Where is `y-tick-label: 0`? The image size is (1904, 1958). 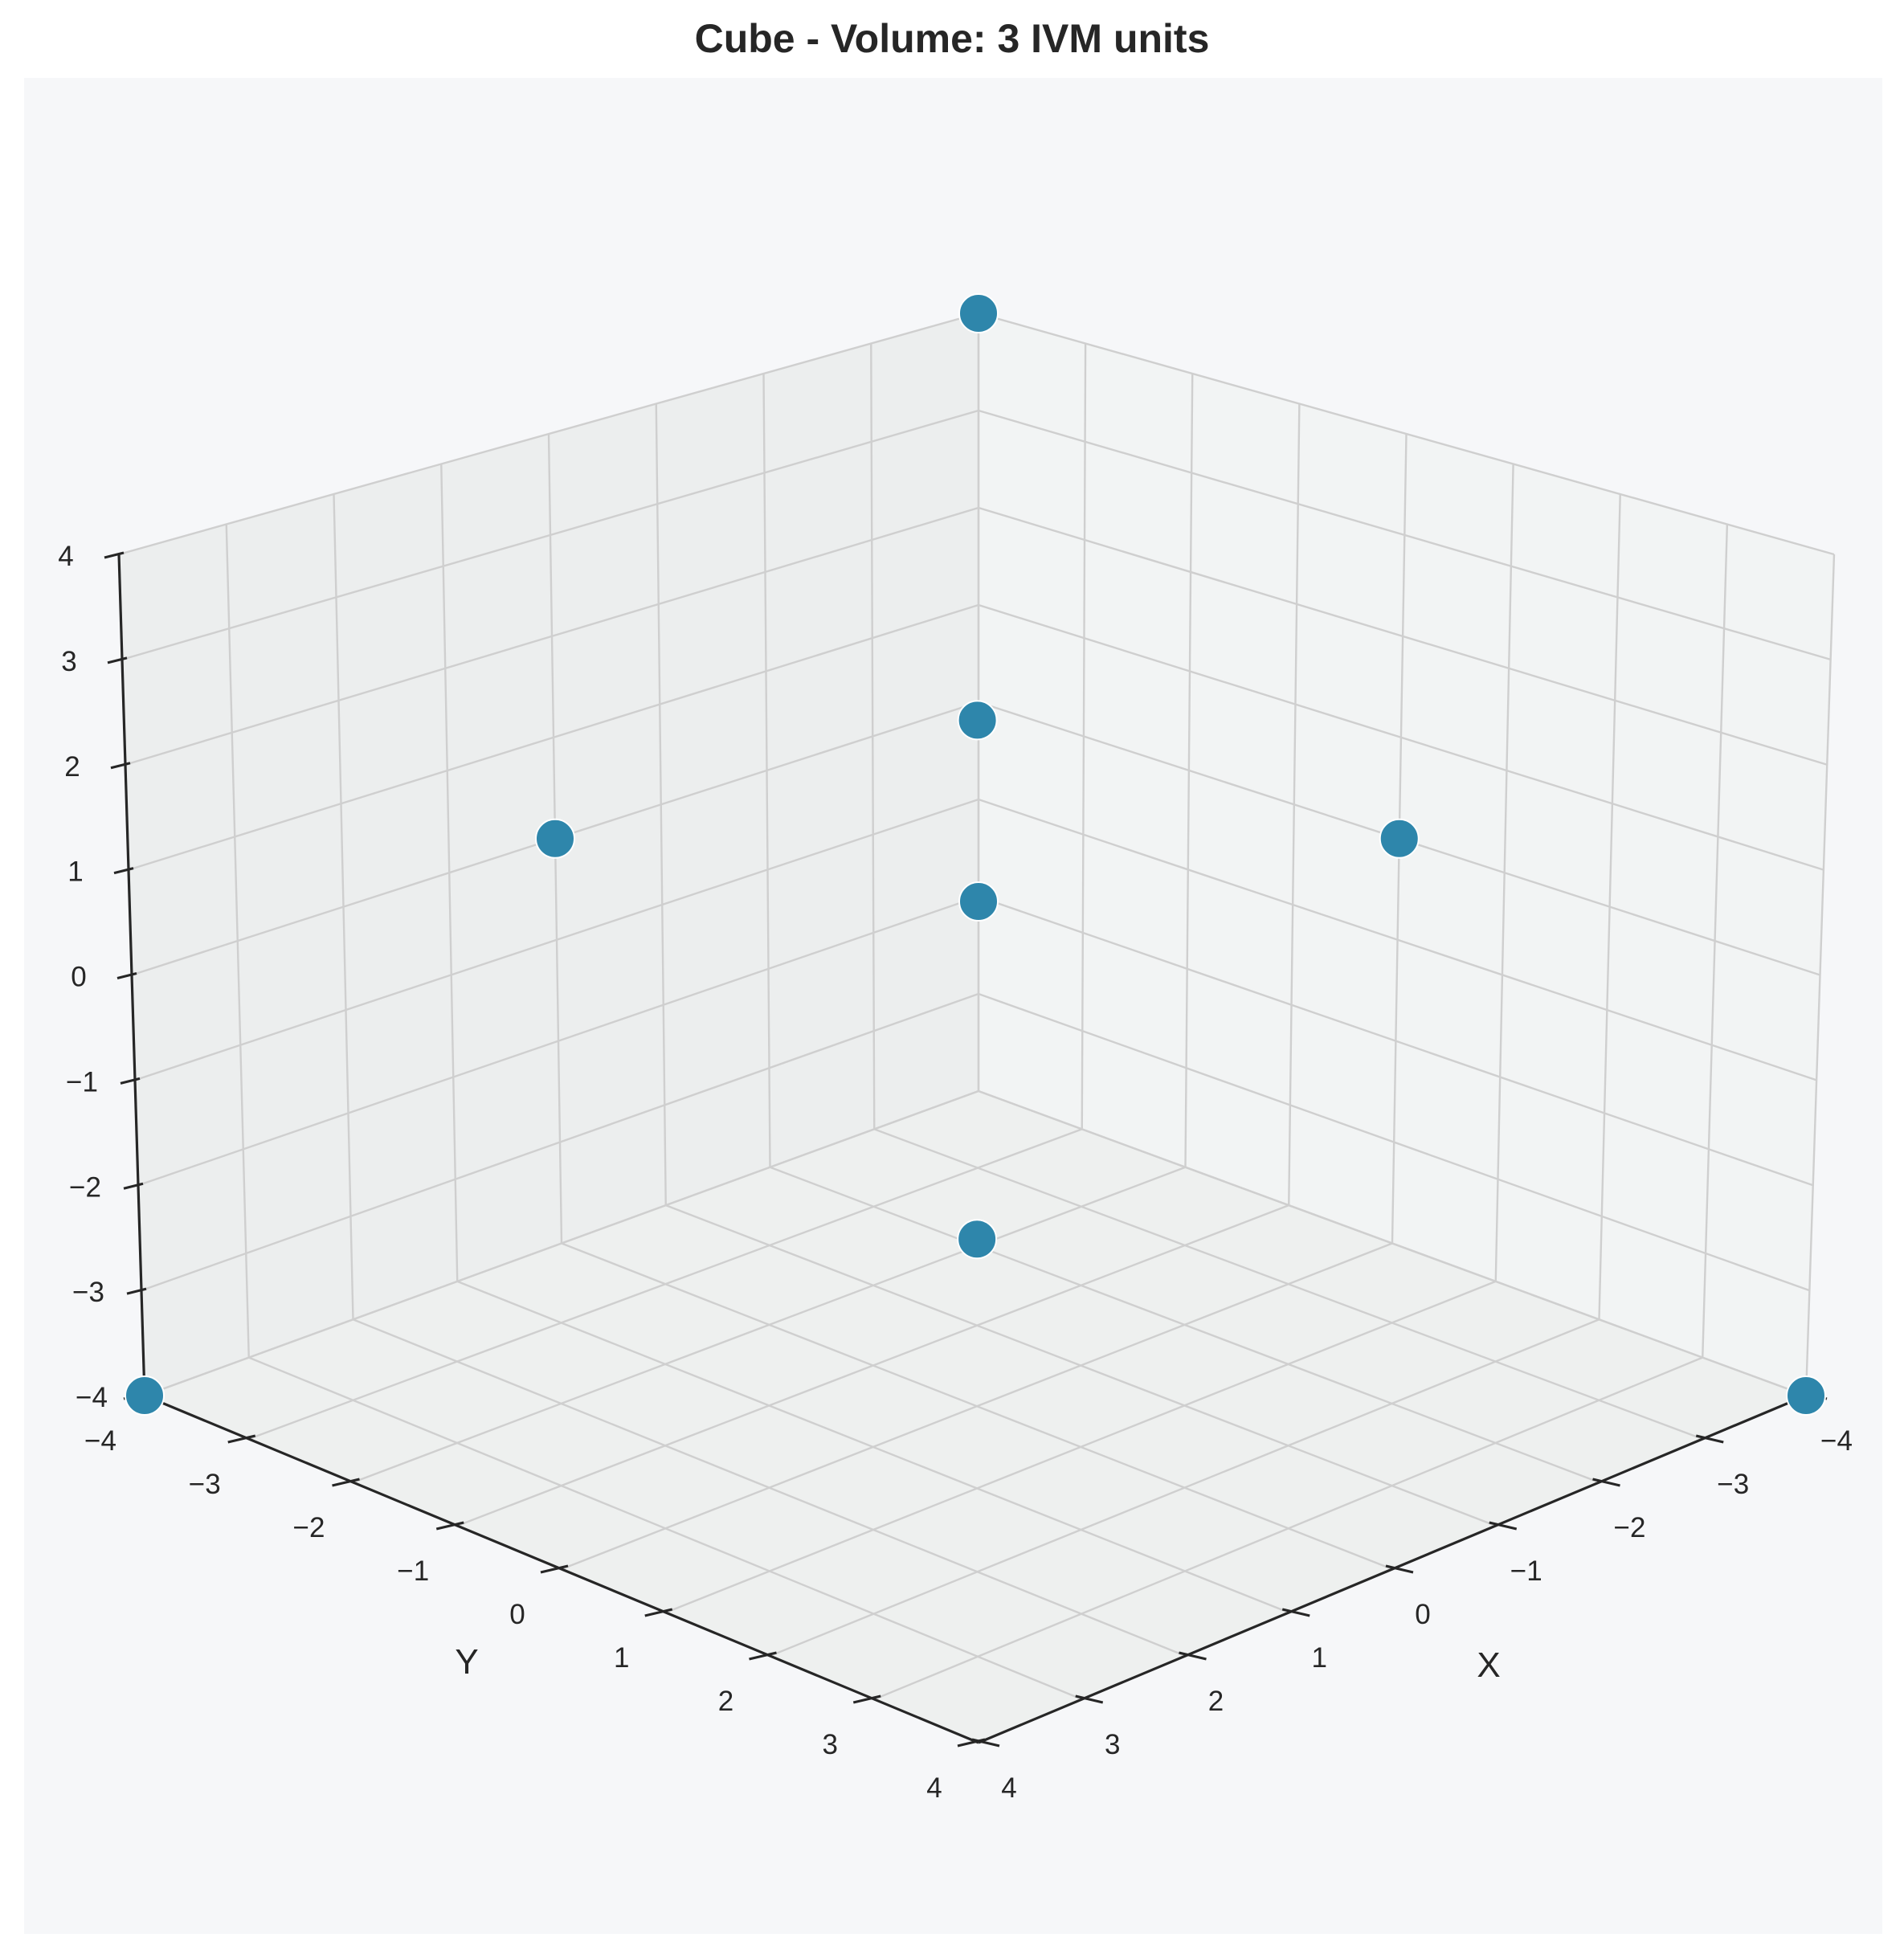 y-tick-label: 0 is located at coordinates (517, 1614).